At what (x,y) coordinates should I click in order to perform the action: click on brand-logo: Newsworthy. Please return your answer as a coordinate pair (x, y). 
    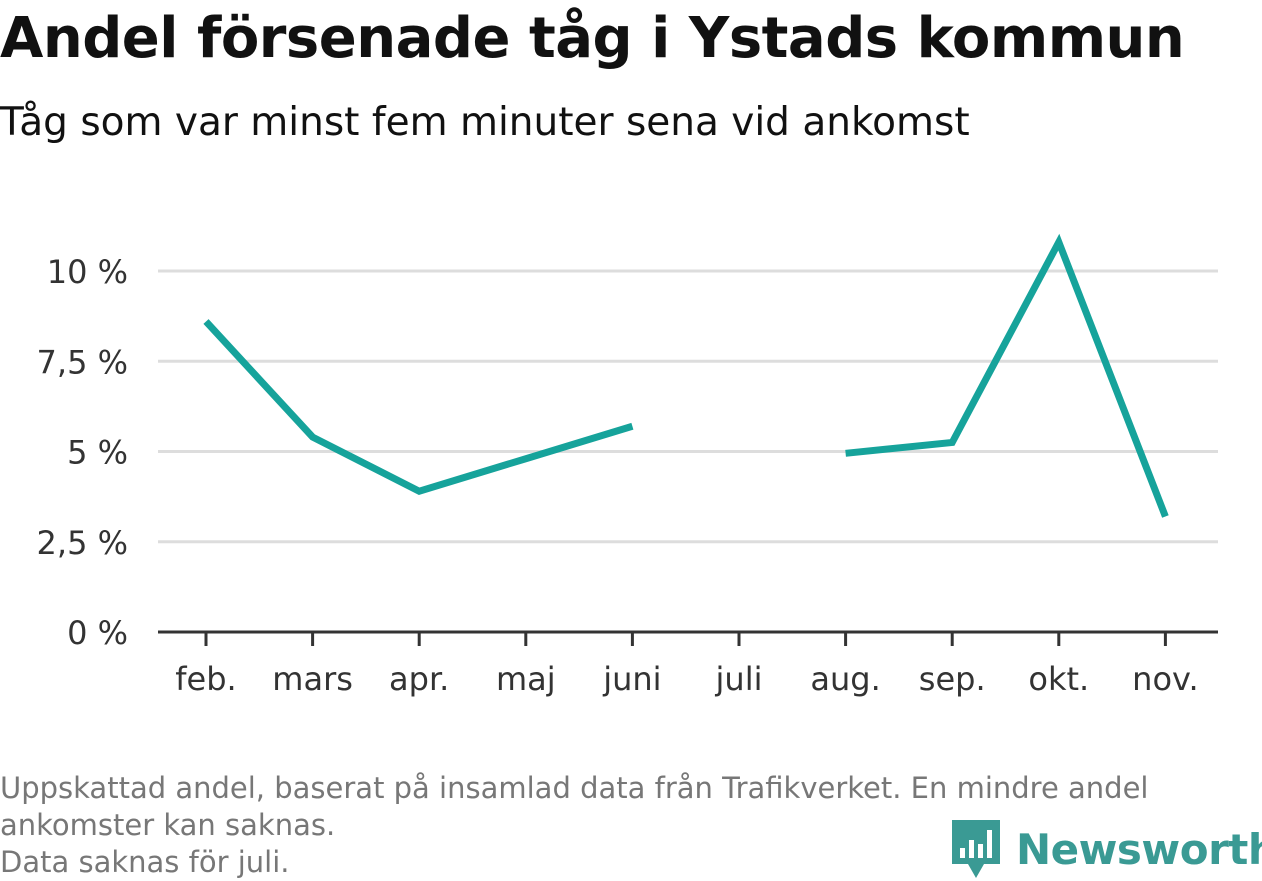
    Looking at the image, I should click on (1106, 849).